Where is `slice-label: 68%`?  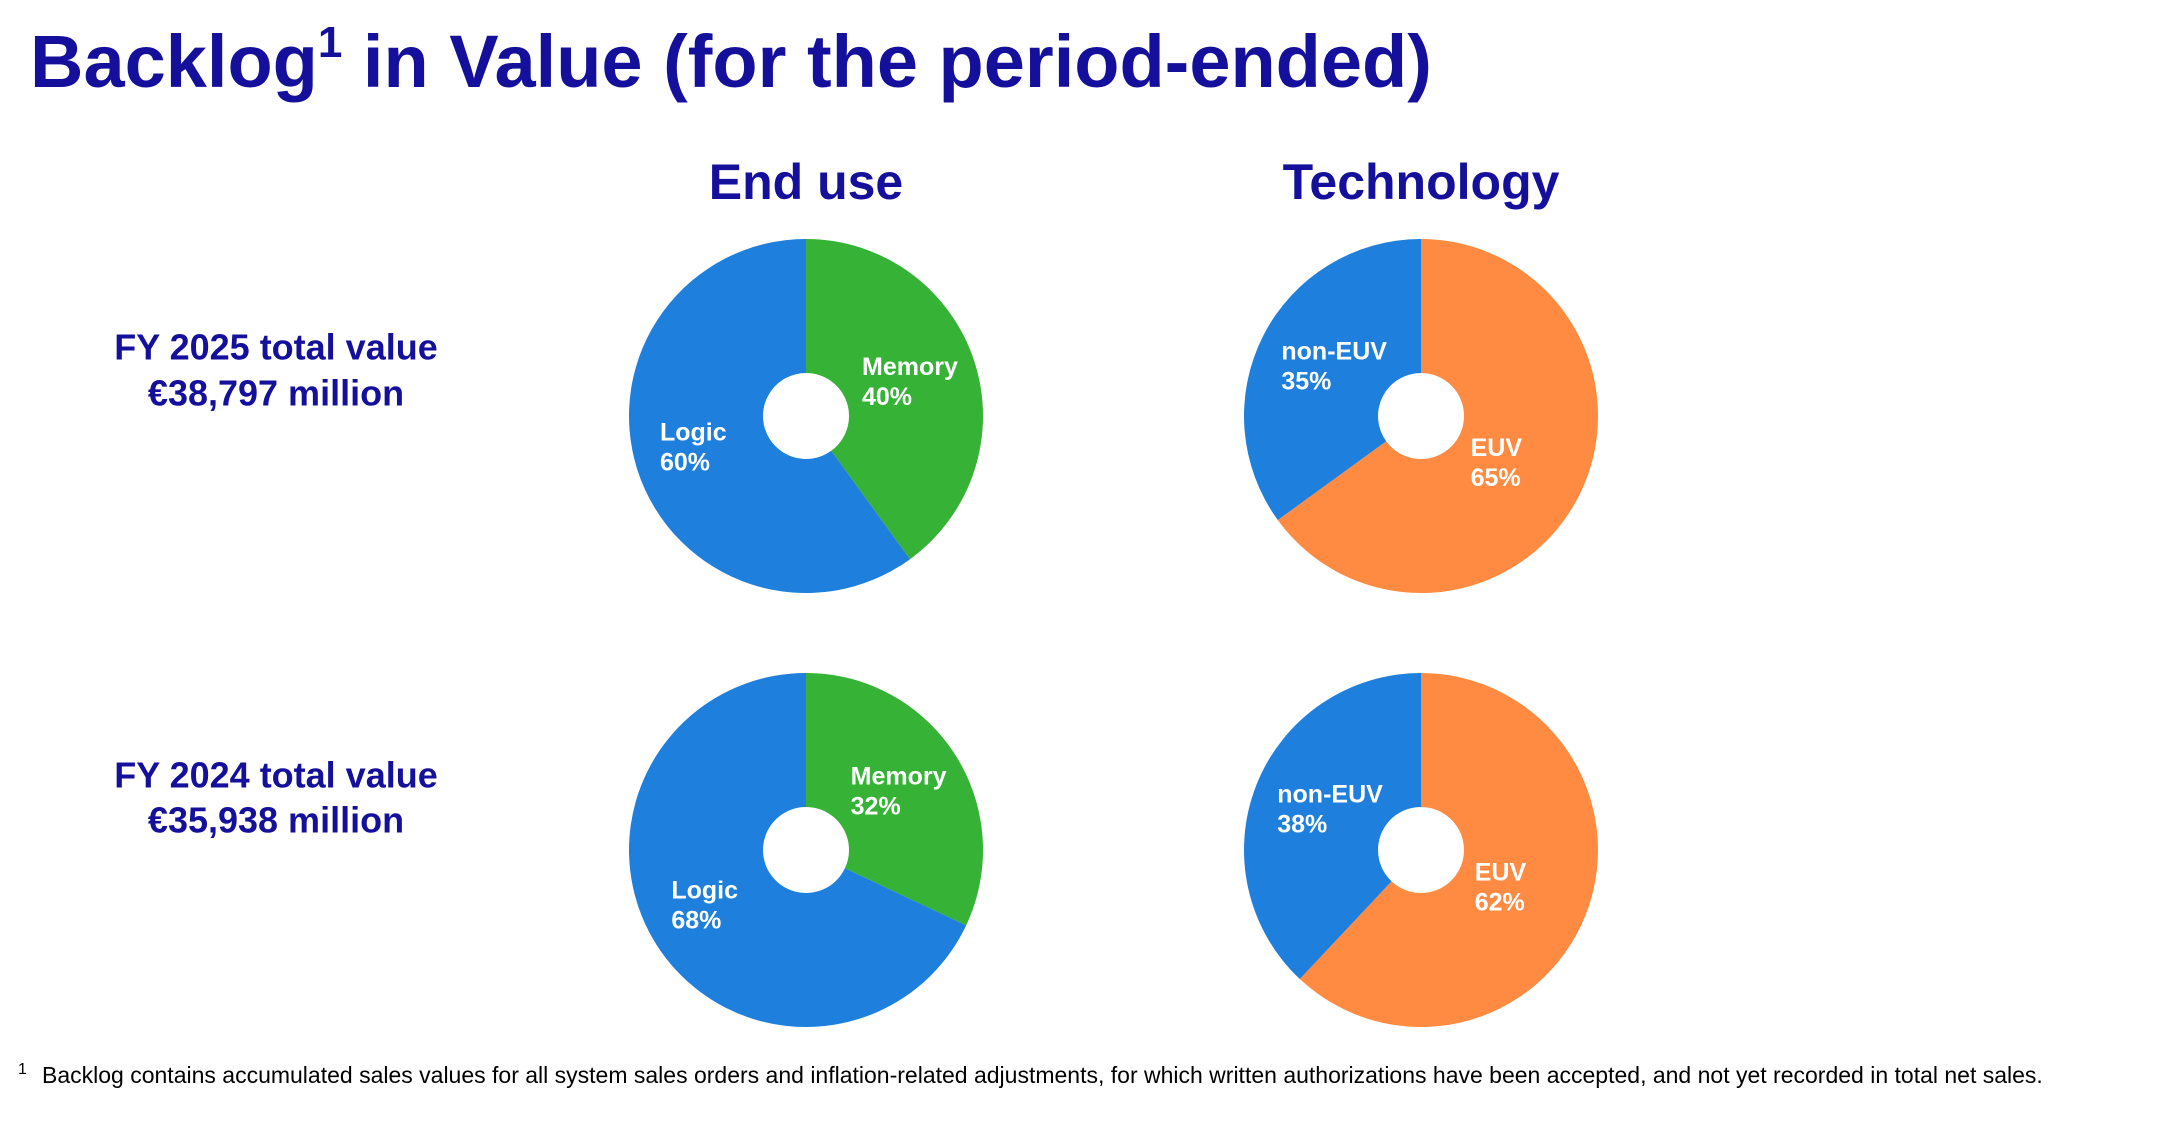 slice-label: 68% is located at coordinates (696, 921).